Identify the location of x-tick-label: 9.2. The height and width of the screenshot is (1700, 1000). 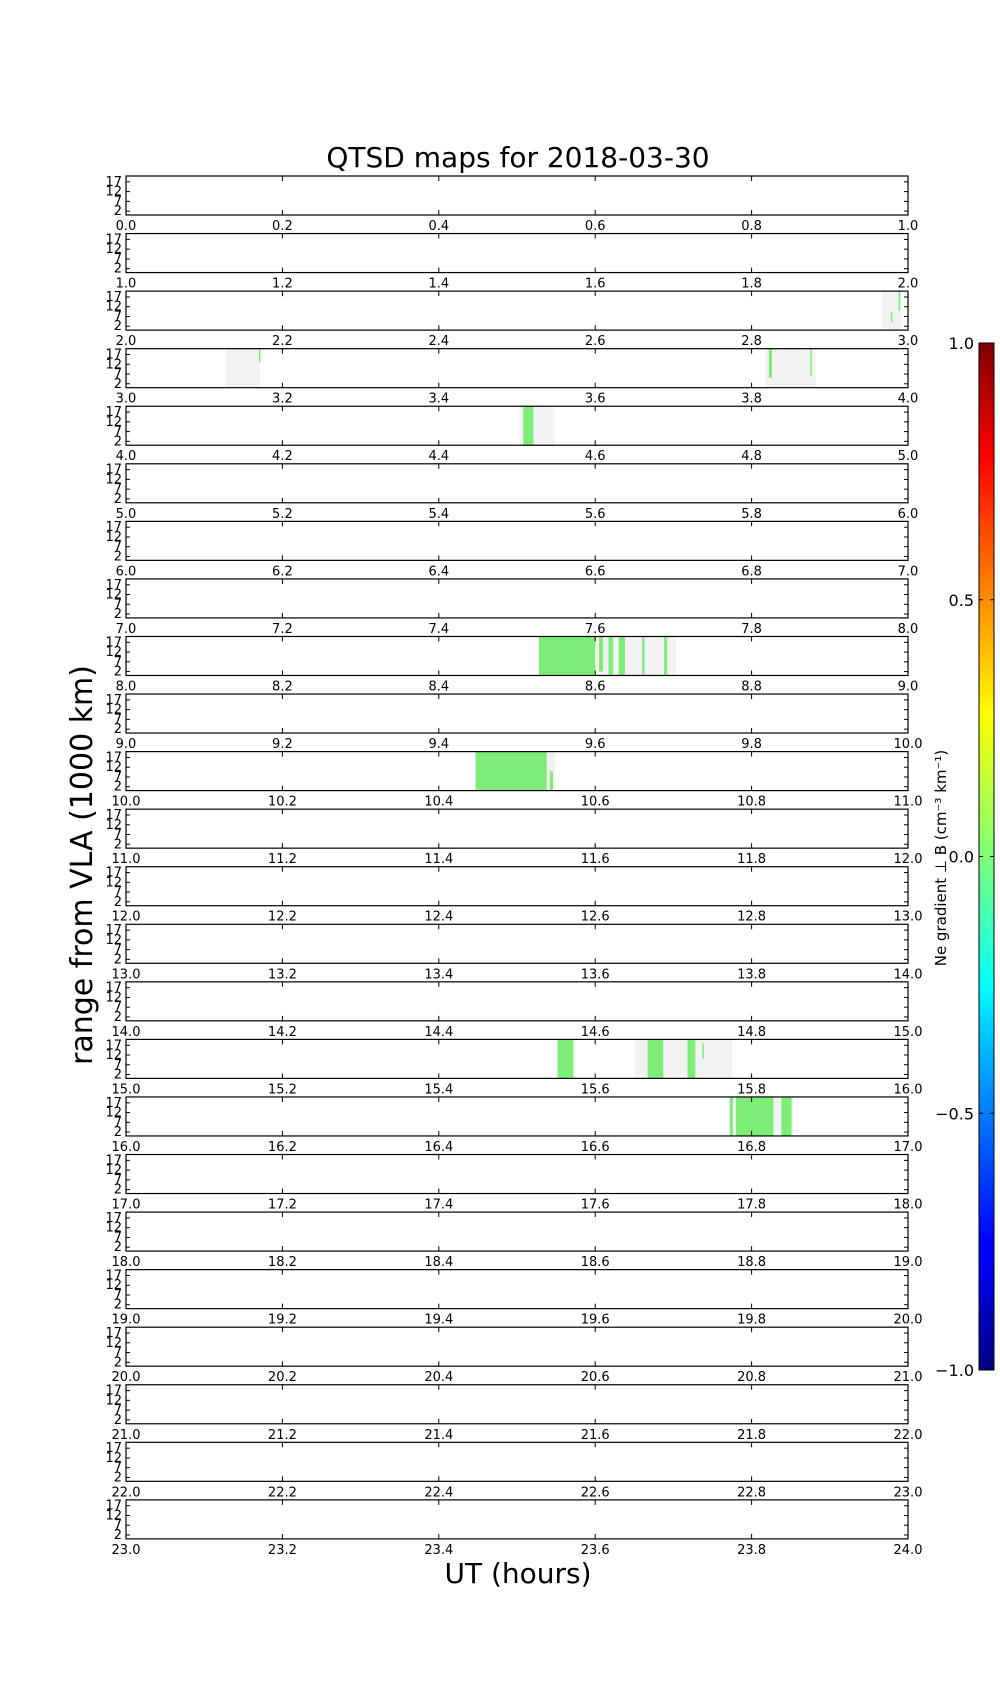
(282, 744).